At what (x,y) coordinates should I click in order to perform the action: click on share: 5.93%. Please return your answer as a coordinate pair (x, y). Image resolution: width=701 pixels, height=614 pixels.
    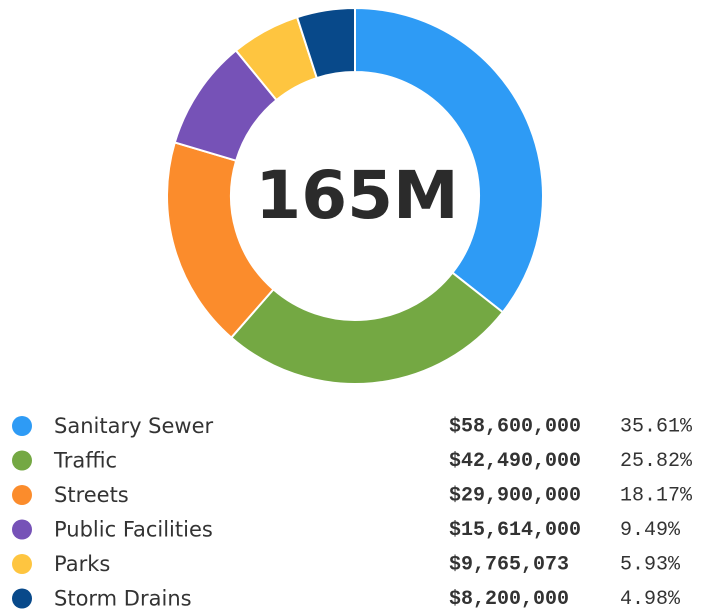
    Looking at the image, I should click on (650, 564).